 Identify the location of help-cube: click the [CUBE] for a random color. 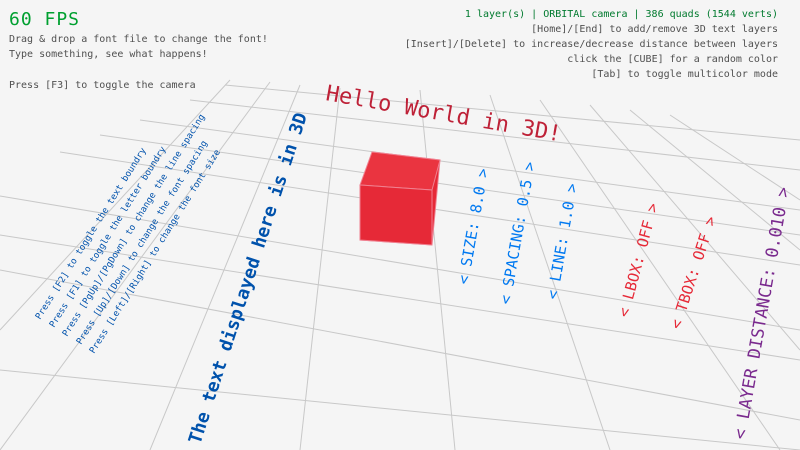
(672, 59).